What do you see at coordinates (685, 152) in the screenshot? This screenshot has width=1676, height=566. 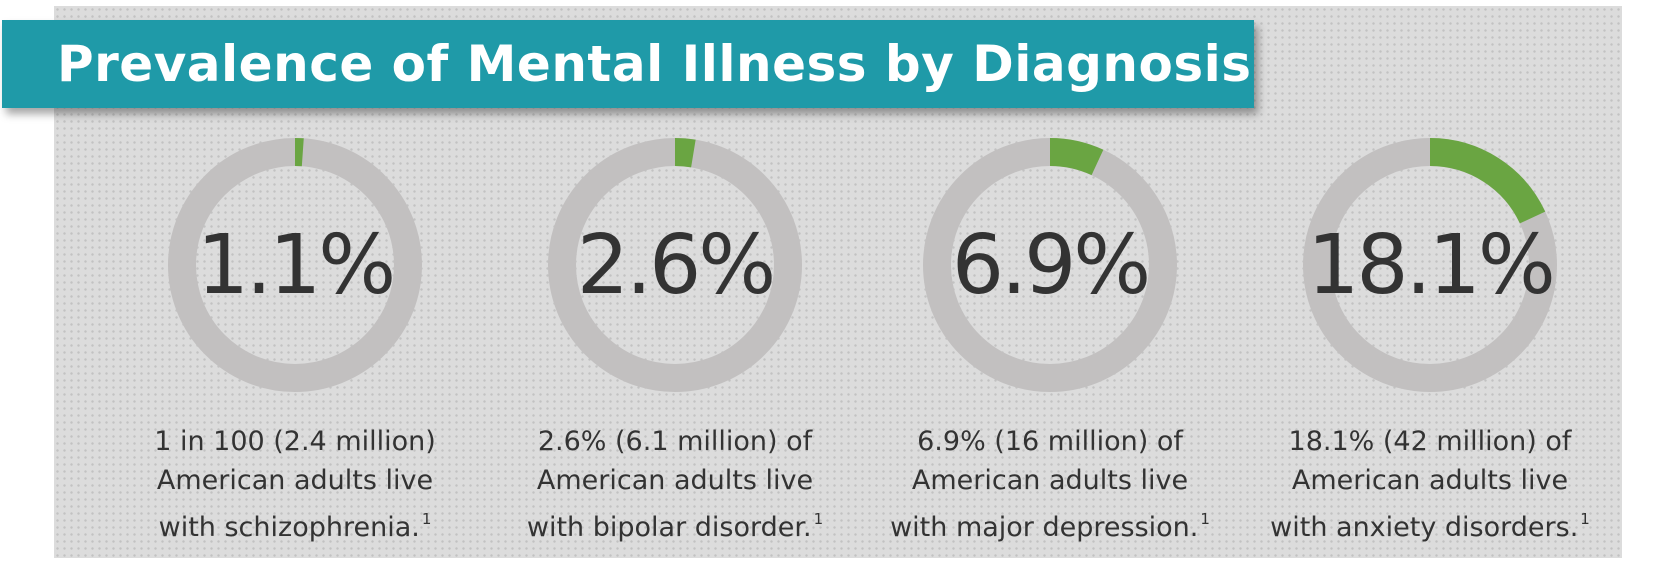 I see `donut-arc-bipolar` at bounding box center [685, 152].